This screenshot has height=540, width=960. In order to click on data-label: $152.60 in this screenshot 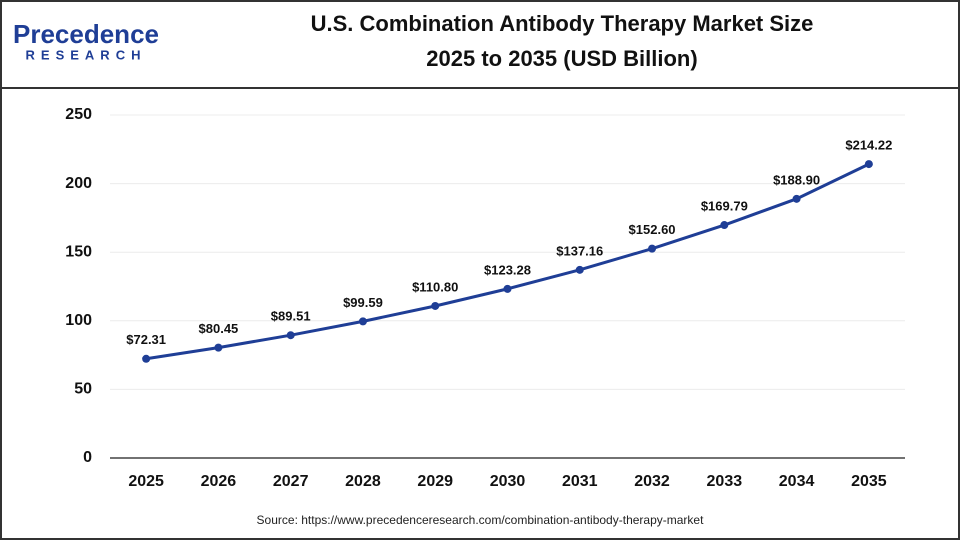, I will do `click(652, 229)`.